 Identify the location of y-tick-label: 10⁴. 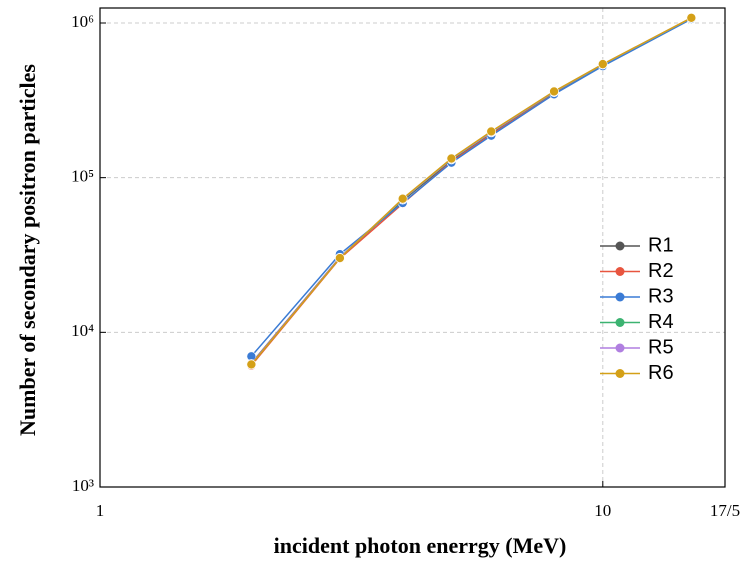
(82, 330).